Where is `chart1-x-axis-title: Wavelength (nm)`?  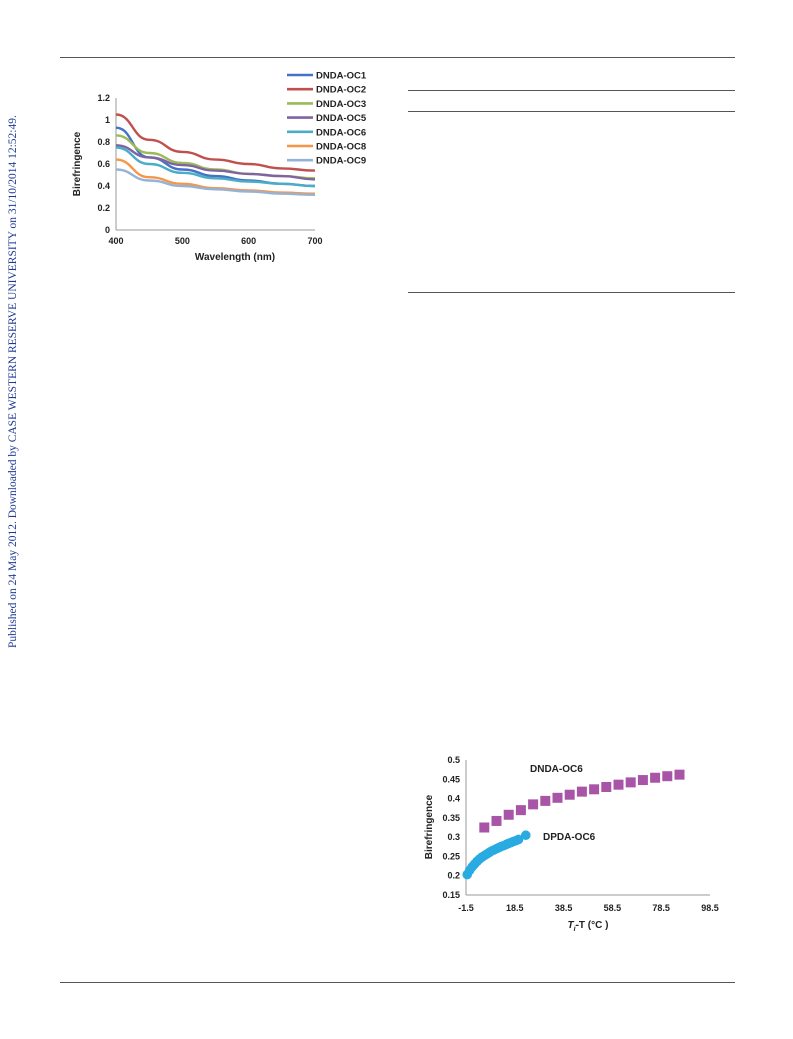 chart1-x-axis-title: Wavelength (nm) is located at coordinates (235, 257).